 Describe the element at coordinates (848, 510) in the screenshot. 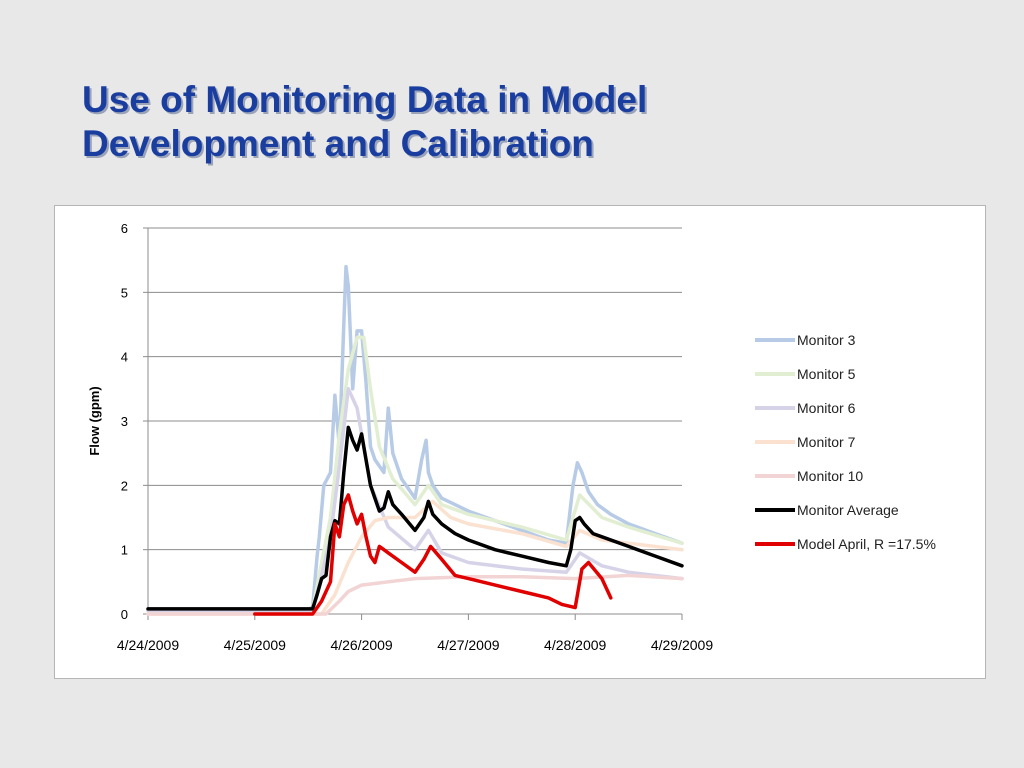

I see `legend-label-5: Monitor Average` at that location.